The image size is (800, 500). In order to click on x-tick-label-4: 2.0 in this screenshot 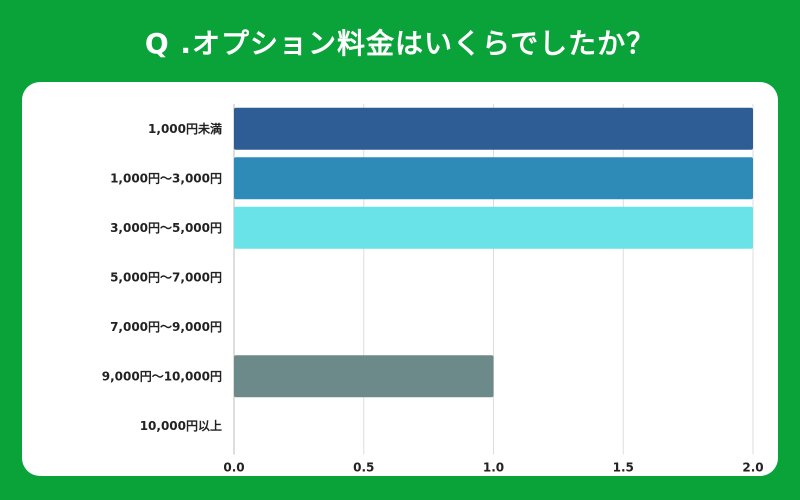, I will do `click(752, 468)`.